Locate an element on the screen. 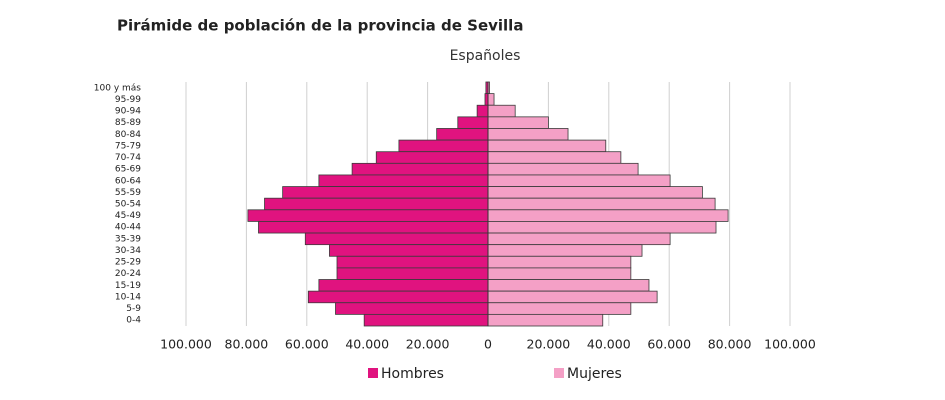 This screenshot has height=400, width=945. y-tick-label: 20-24 is located at coordinates (128, 274).